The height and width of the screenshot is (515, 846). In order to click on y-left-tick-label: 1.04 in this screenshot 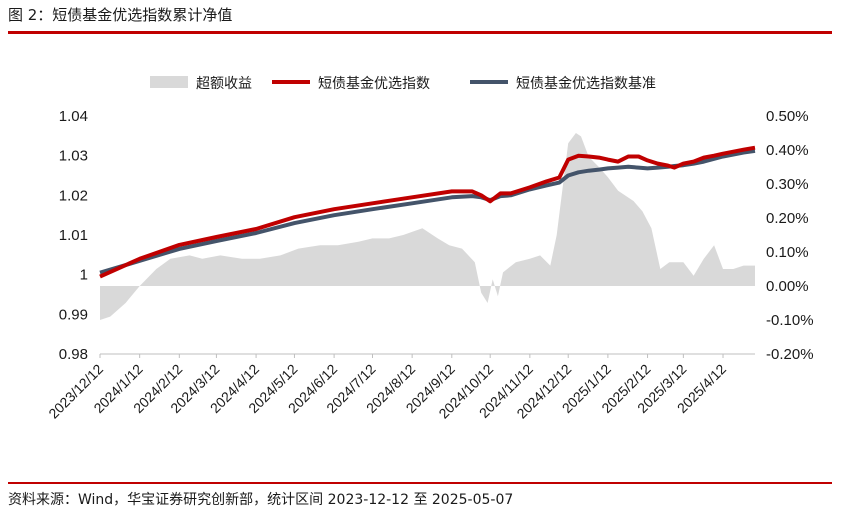, I will do `click(73, 116)`.